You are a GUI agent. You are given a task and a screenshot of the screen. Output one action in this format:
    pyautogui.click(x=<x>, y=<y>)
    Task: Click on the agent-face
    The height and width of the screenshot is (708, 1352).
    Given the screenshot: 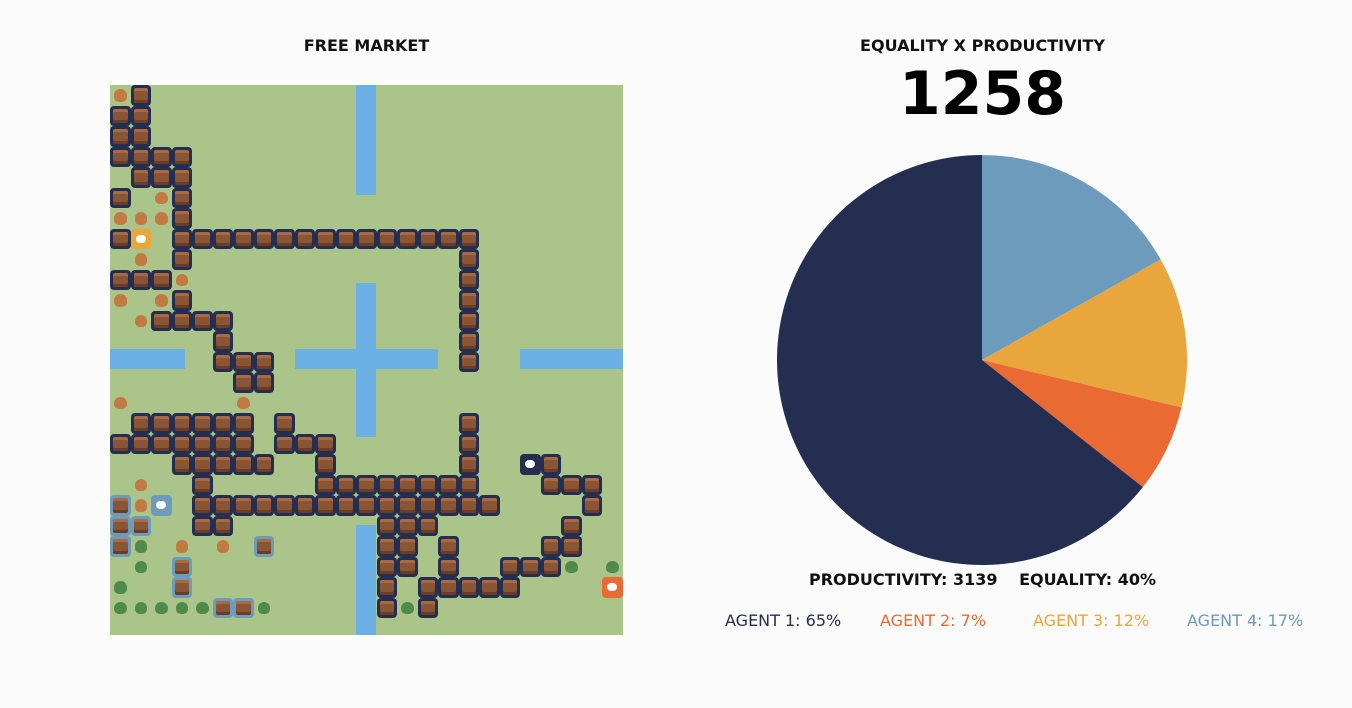 What is the action you would take?
    pyautogui.click(x=140, y=238)
    